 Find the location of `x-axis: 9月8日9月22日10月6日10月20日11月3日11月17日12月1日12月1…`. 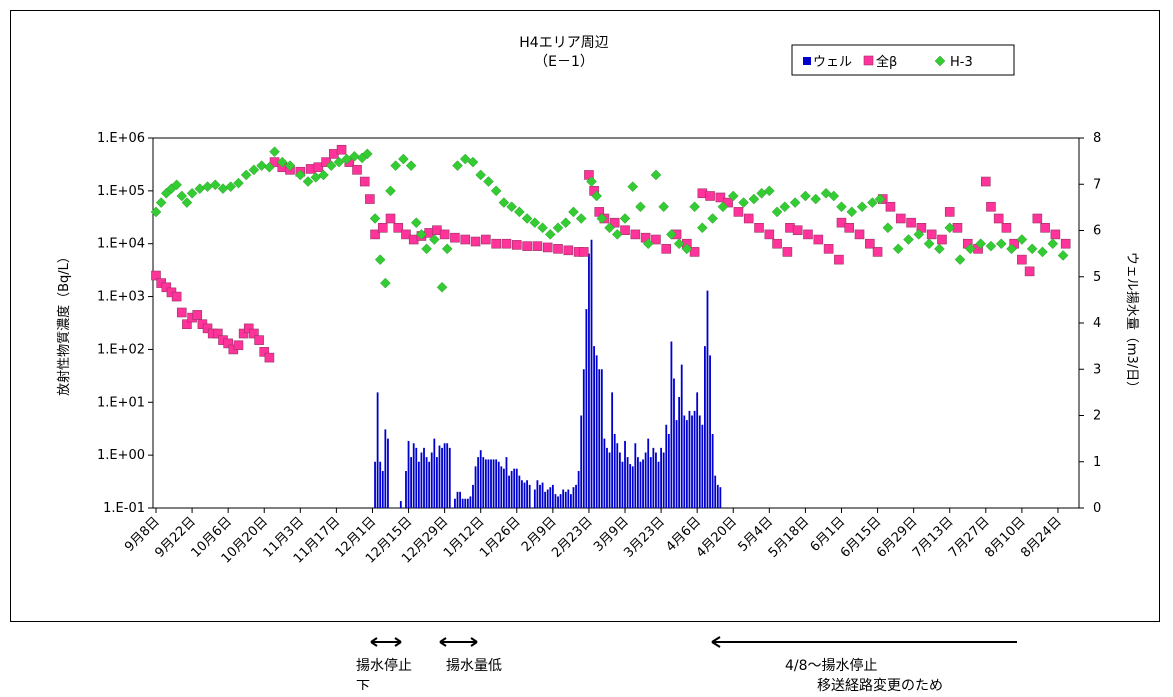

x-axis: 9月8日9月22日10月6日10月20日11月3日11月17日12月1日12月1… is located at coordinates (593, 537).